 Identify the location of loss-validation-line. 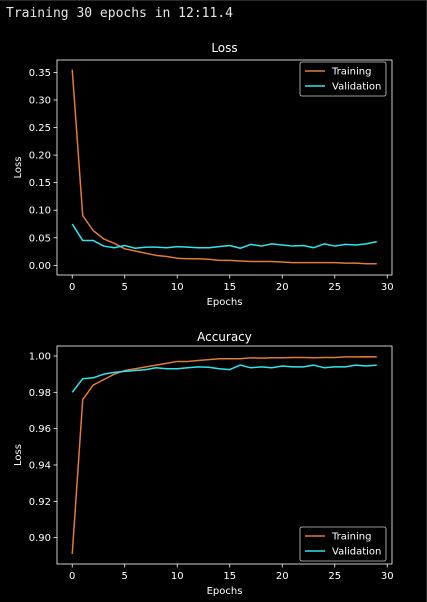
(224, 236).